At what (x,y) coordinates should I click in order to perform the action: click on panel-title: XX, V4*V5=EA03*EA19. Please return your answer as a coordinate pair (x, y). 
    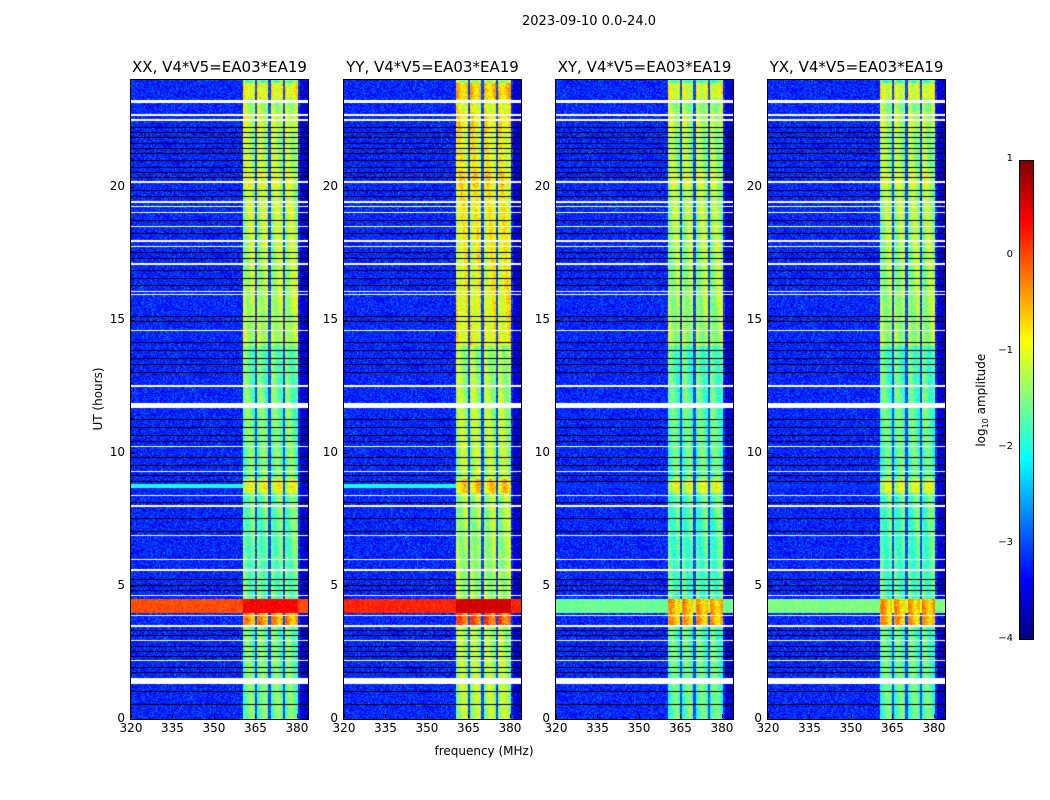
    Looking at the image, I should click on (219, 67).